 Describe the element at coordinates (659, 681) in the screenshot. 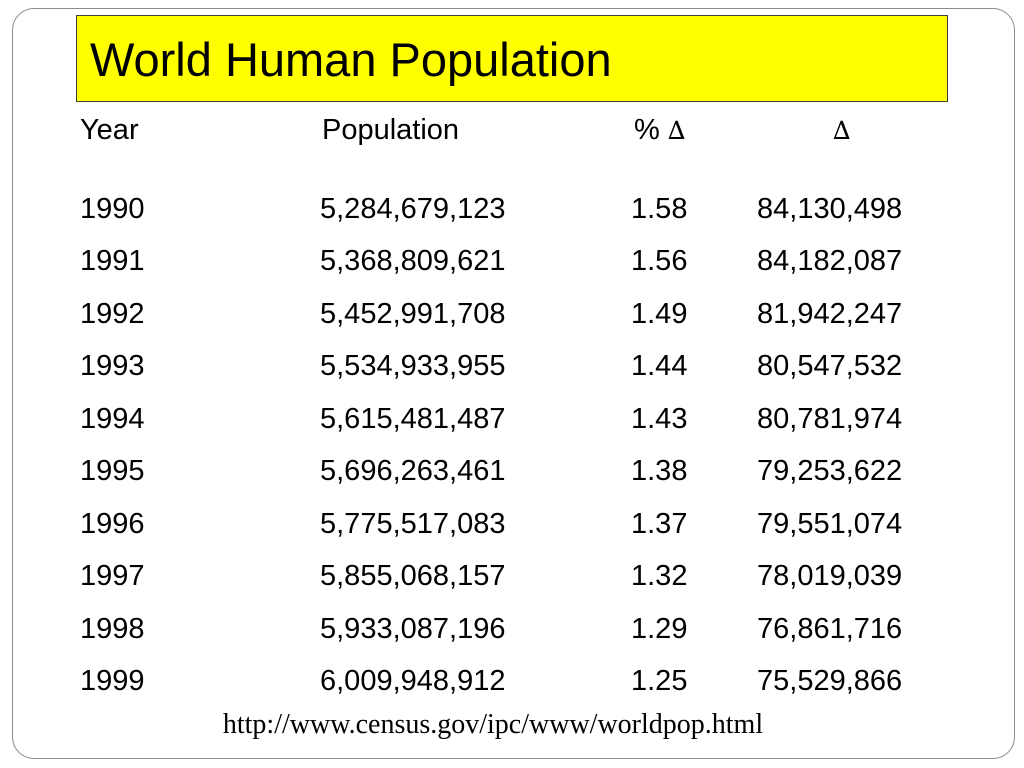

I see `cell-percent-change: 1.25` at that location.